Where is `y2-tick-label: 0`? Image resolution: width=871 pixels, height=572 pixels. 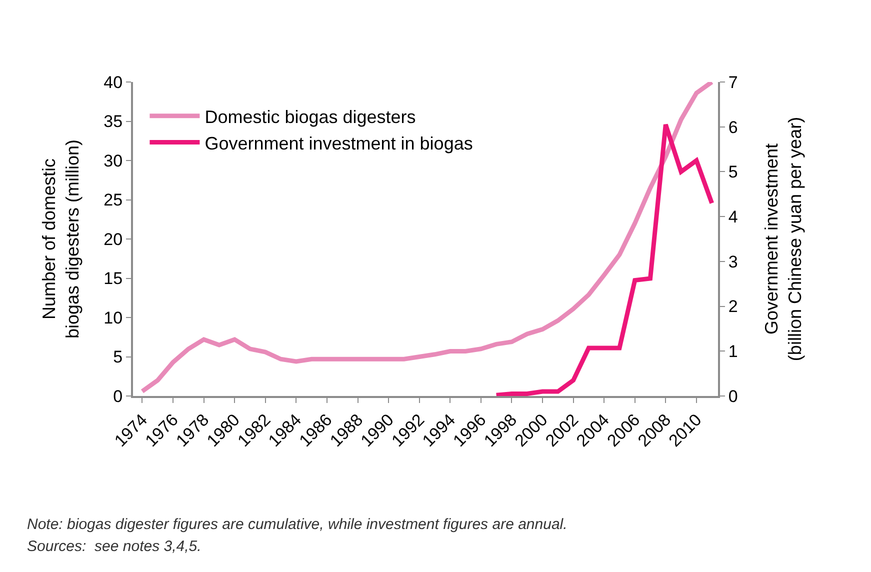
y2-tick-label: 0 is located at coordinates (733, 396).